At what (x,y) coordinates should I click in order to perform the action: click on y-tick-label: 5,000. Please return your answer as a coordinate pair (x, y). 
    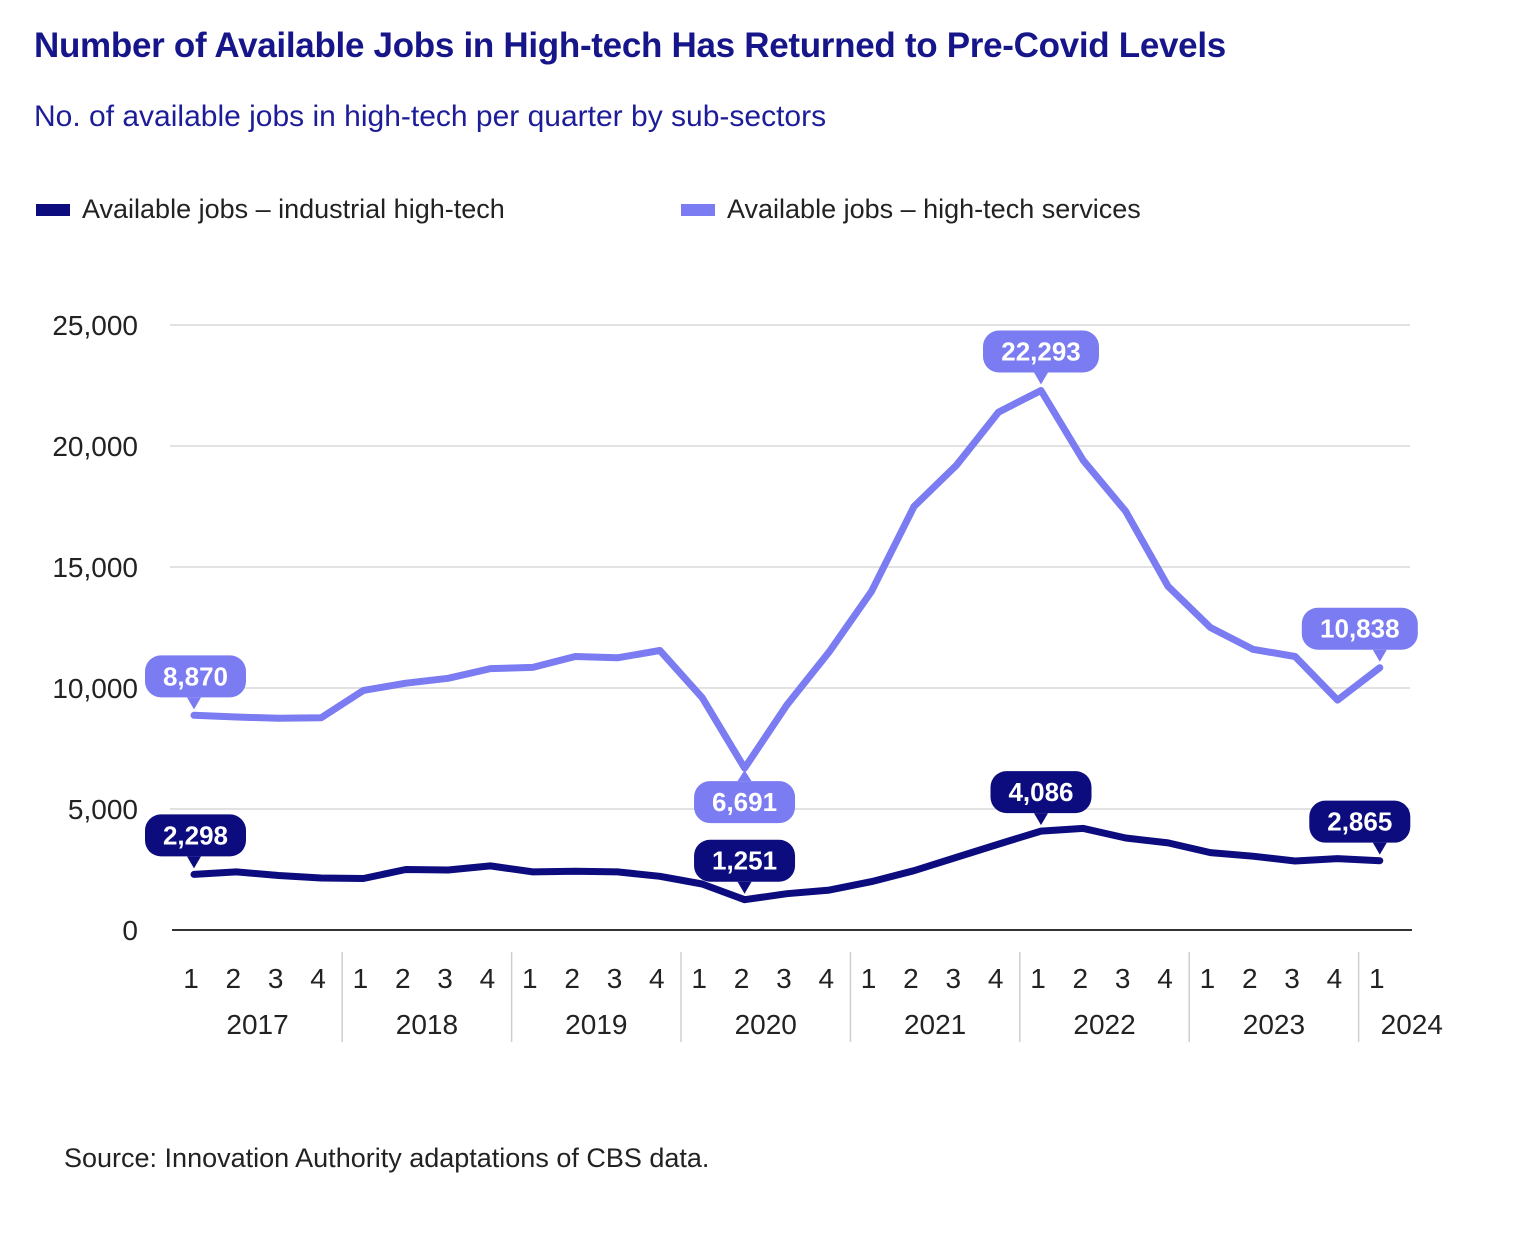
    Looking at the image, I should click on (103, 809).